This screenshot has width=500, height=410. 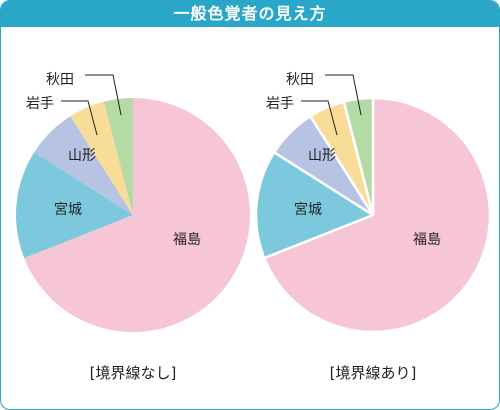 What do you see at coordinates (250, 14) in the screenshot?
I see `chart-title: 一般色覚者の見え方` at bounding box center [250, 14].